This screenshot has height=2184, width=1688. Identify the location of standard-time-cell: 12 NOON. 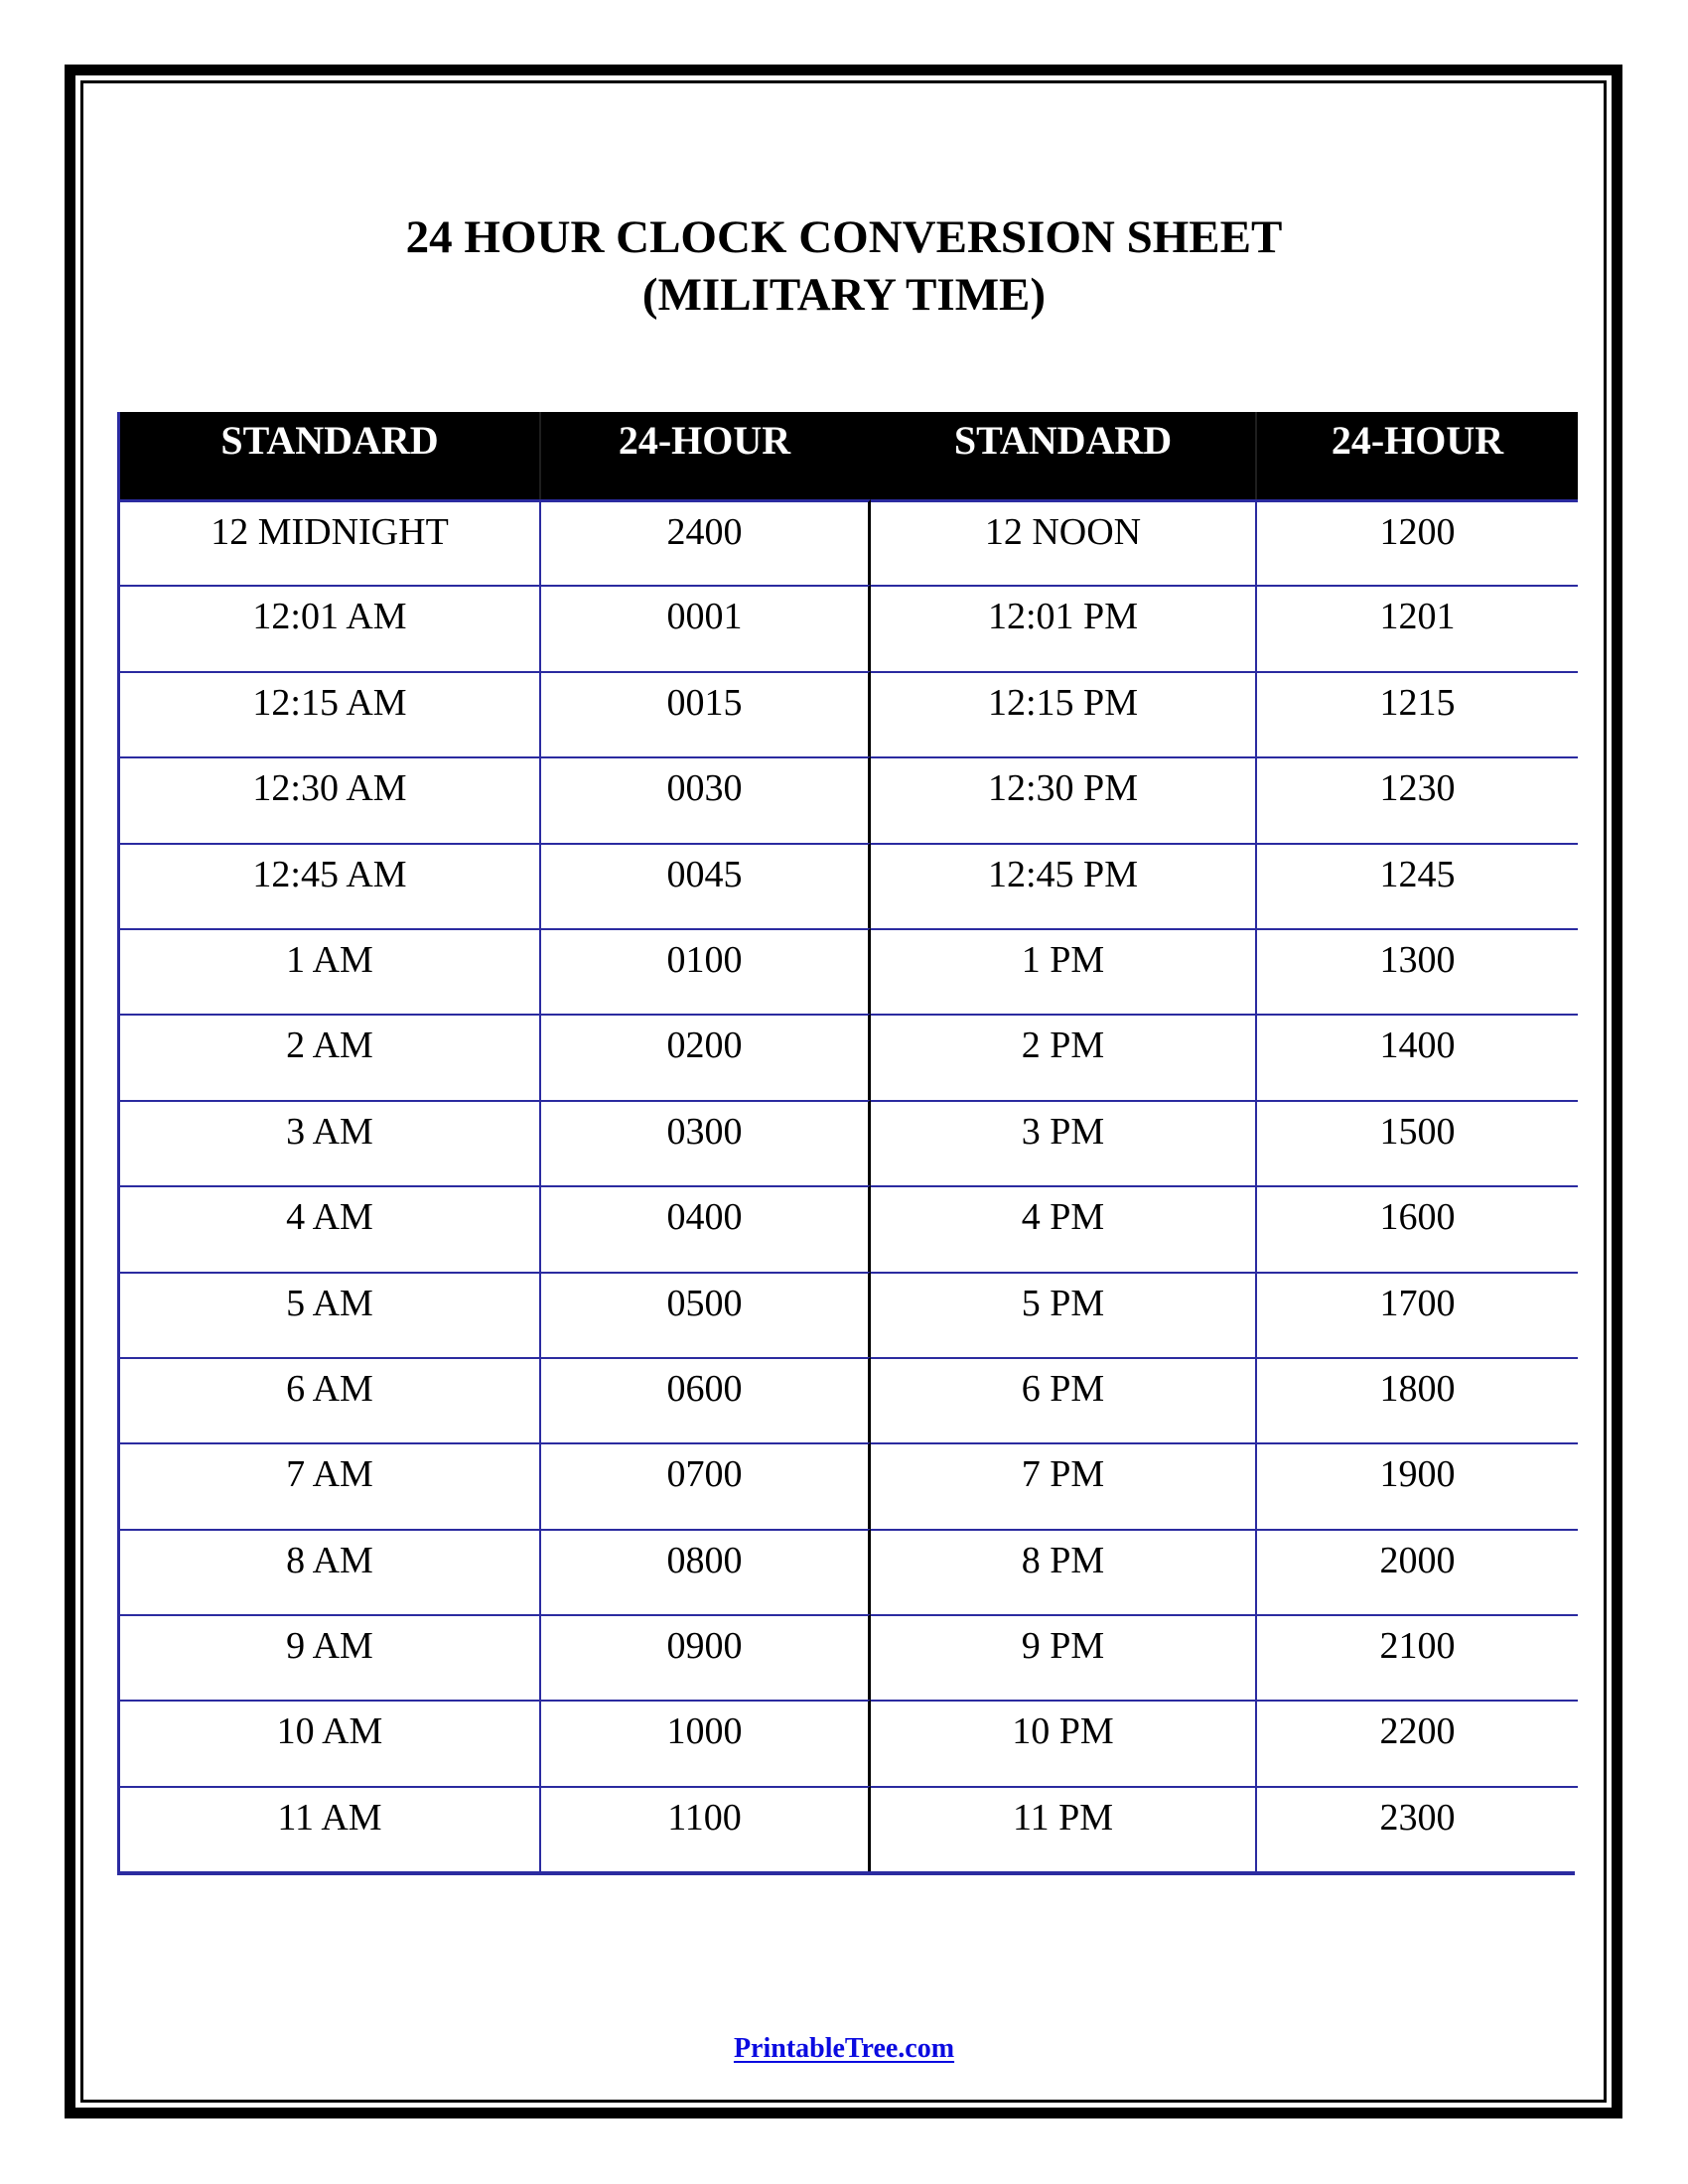
(1064, 542).